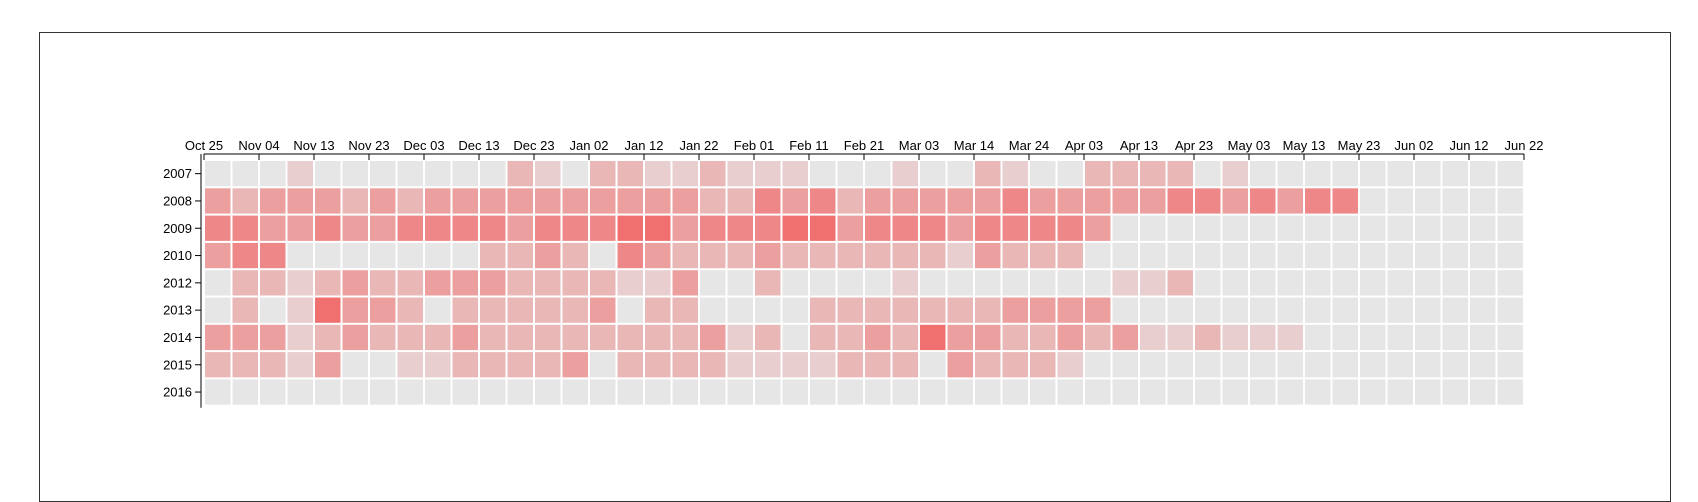  I want to click on x-tick-label: Jan 02, so click(588, 145).